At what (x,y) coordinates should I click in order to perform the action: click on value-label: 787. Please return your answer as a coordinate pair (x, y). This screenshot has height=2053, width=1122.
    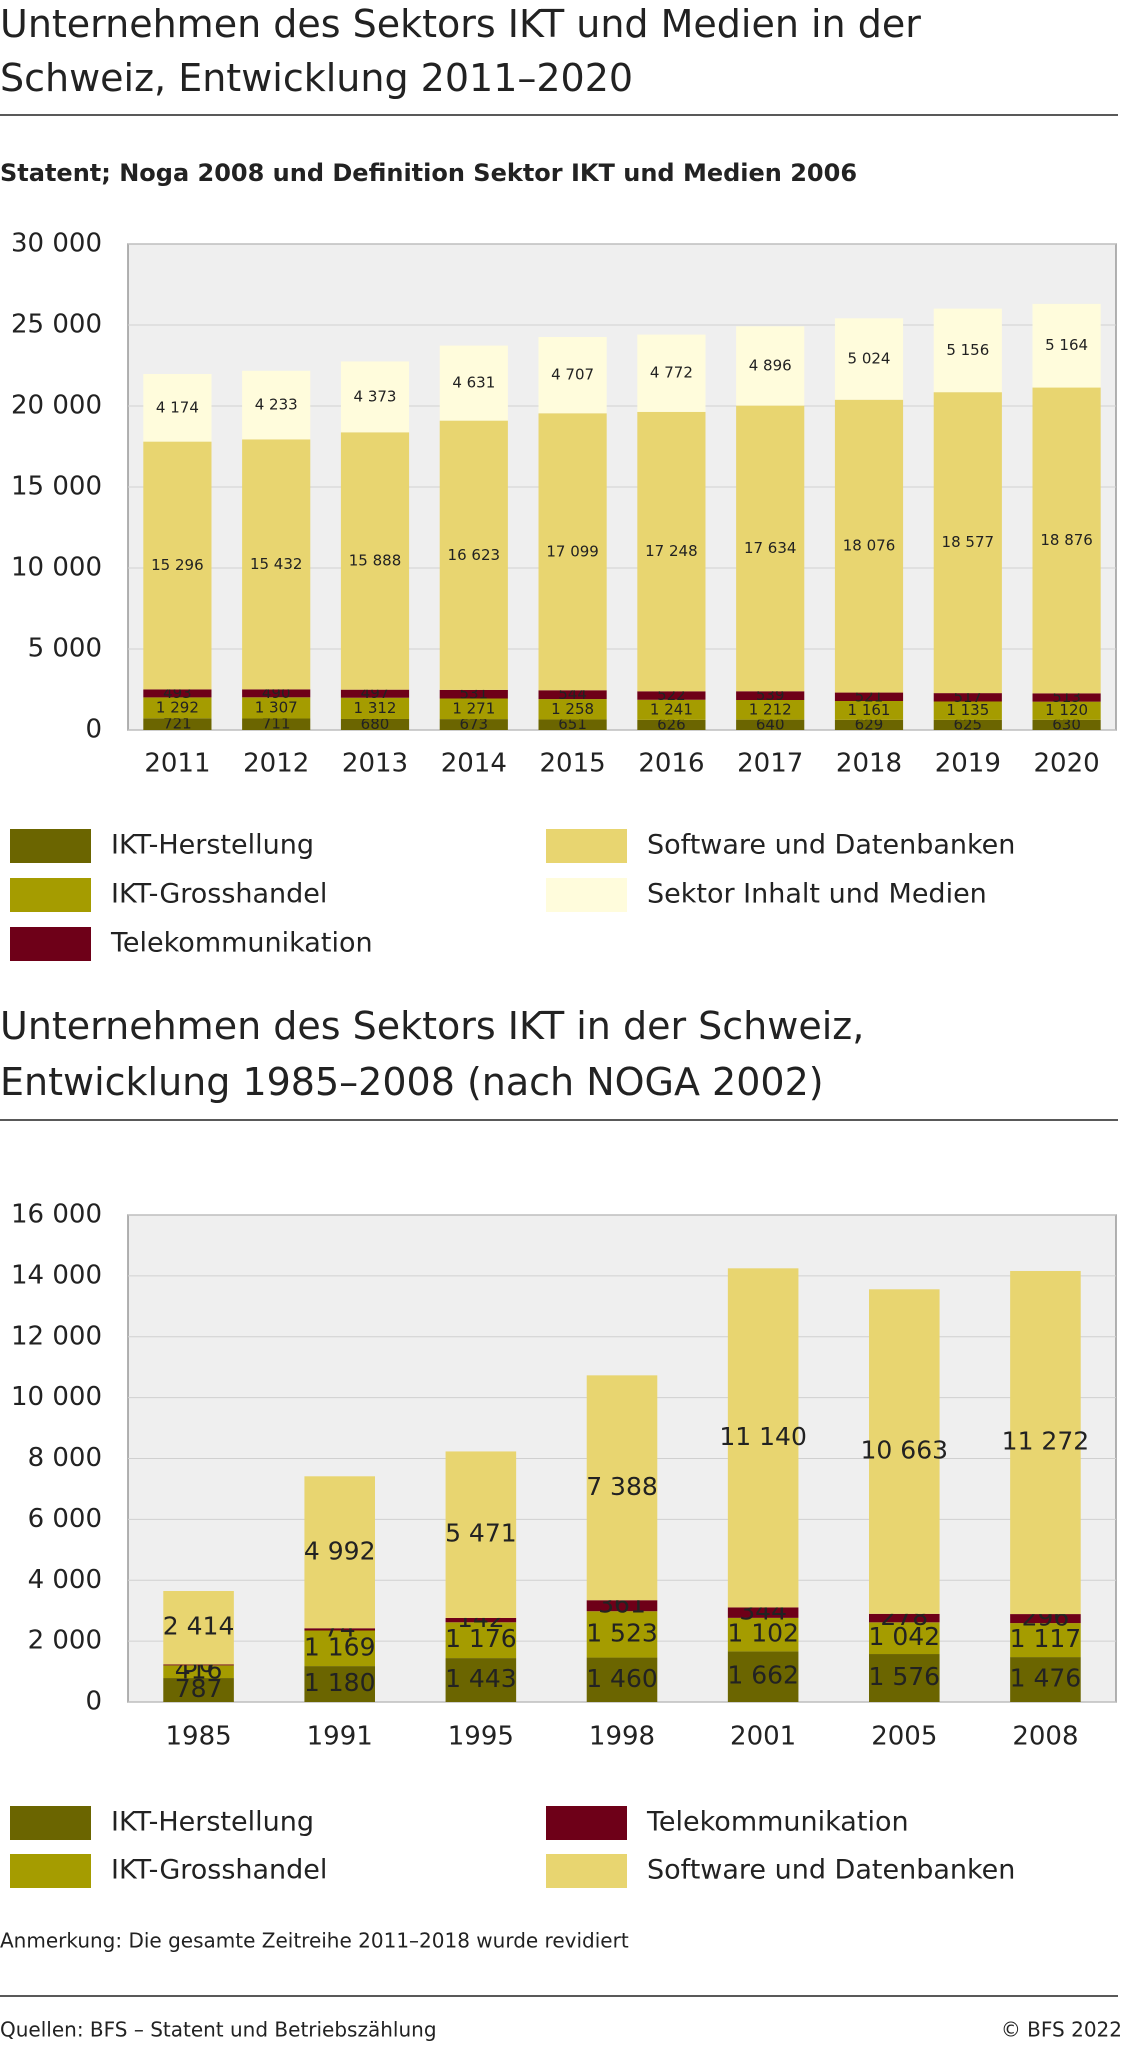
    Looking at the image, I should click on (199, 1688).